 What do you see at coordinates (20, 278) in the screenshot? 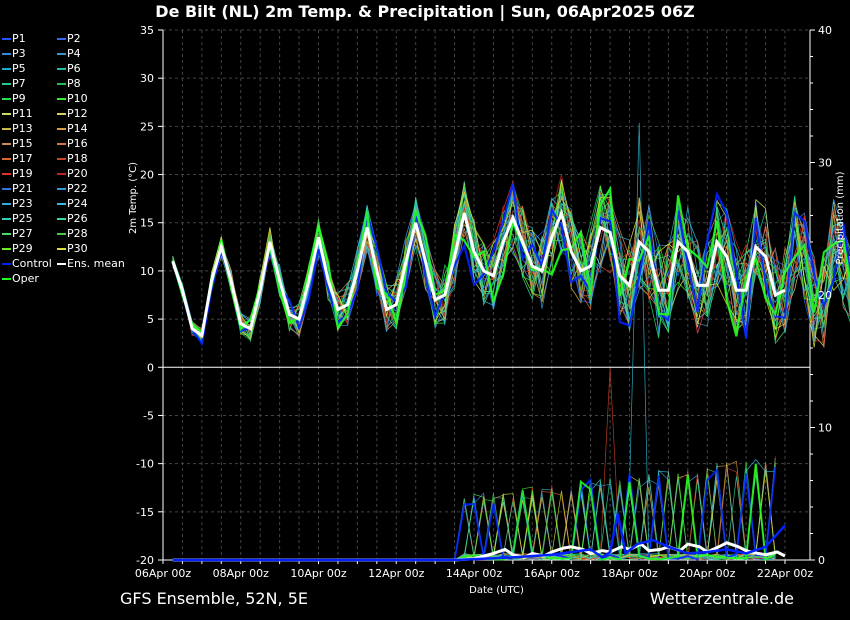
I see `legend-entry: Oper` at bounding box center [20, 278].